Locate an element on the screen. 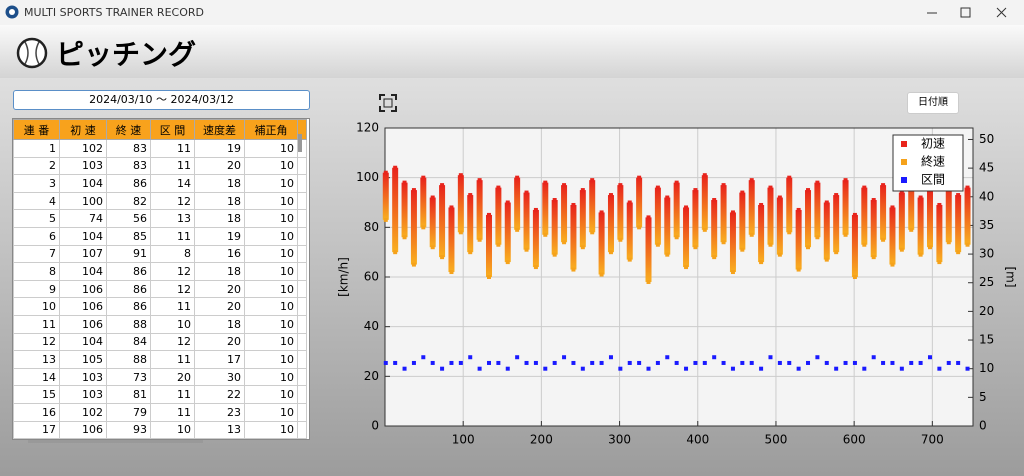 This screenshot has height=476, width=1024. table-cell: 18 is located at coordinates (219, 201).